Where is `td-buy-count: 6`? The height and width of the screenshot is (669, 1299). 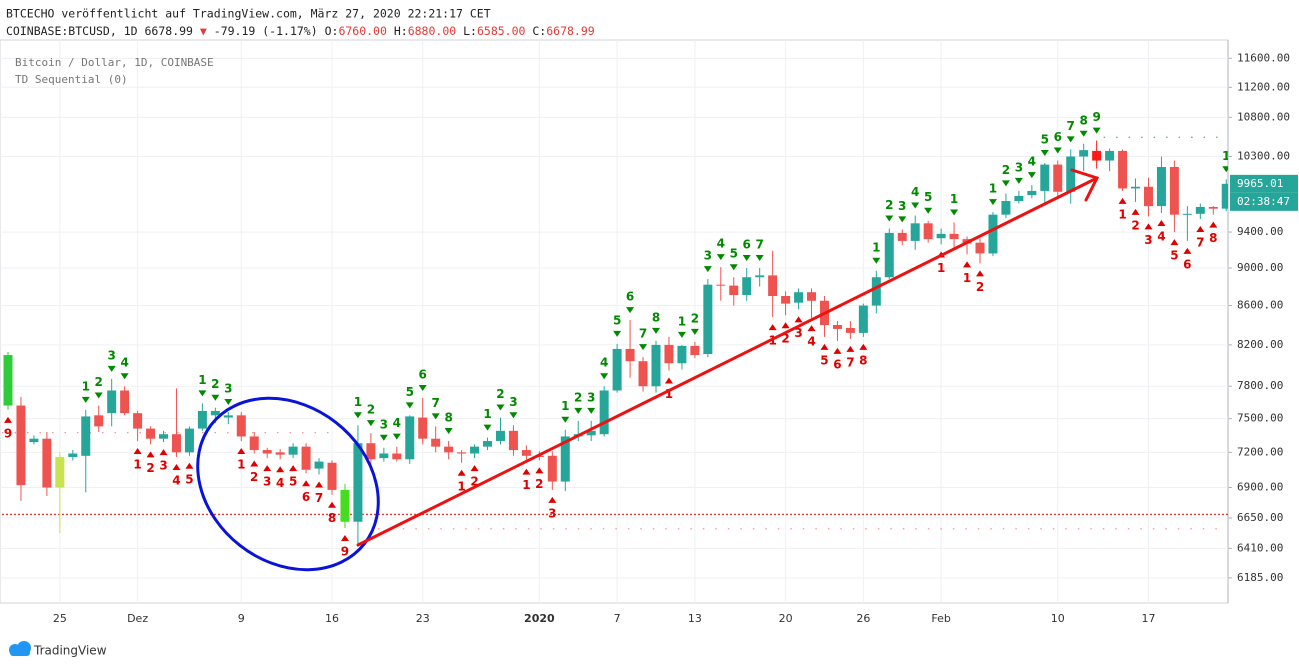 td-buy-count: 6 is located at coordinates (306, 497).